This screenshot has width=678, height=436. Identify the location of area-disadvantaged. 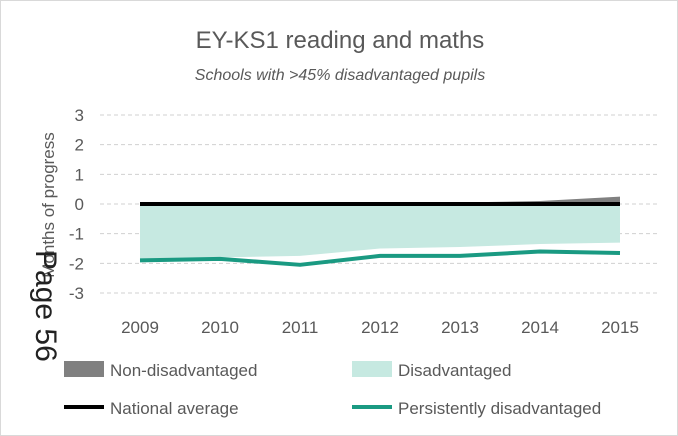
(380, 231).